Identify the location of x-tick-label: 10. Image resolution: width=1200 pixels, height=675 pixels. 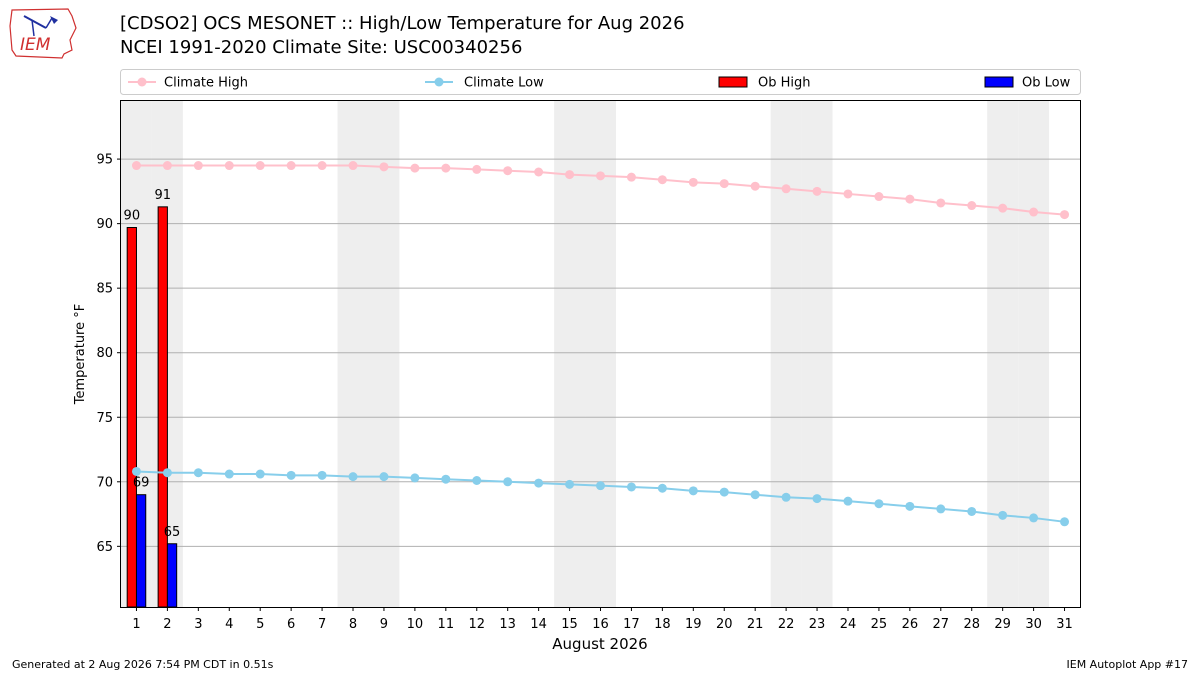
(415, 624).